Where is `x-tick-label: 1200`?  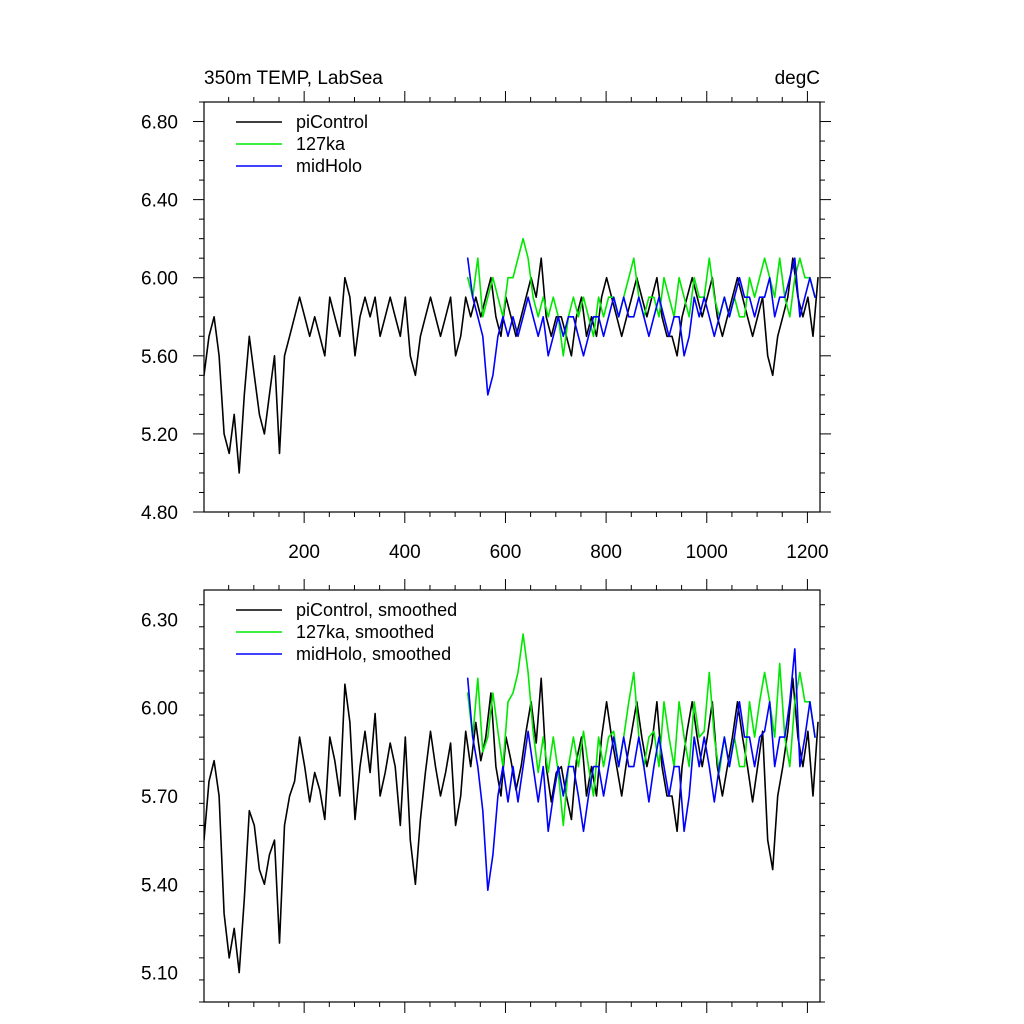
x-tick-label: 1200 is located at coordinates (807, 552).